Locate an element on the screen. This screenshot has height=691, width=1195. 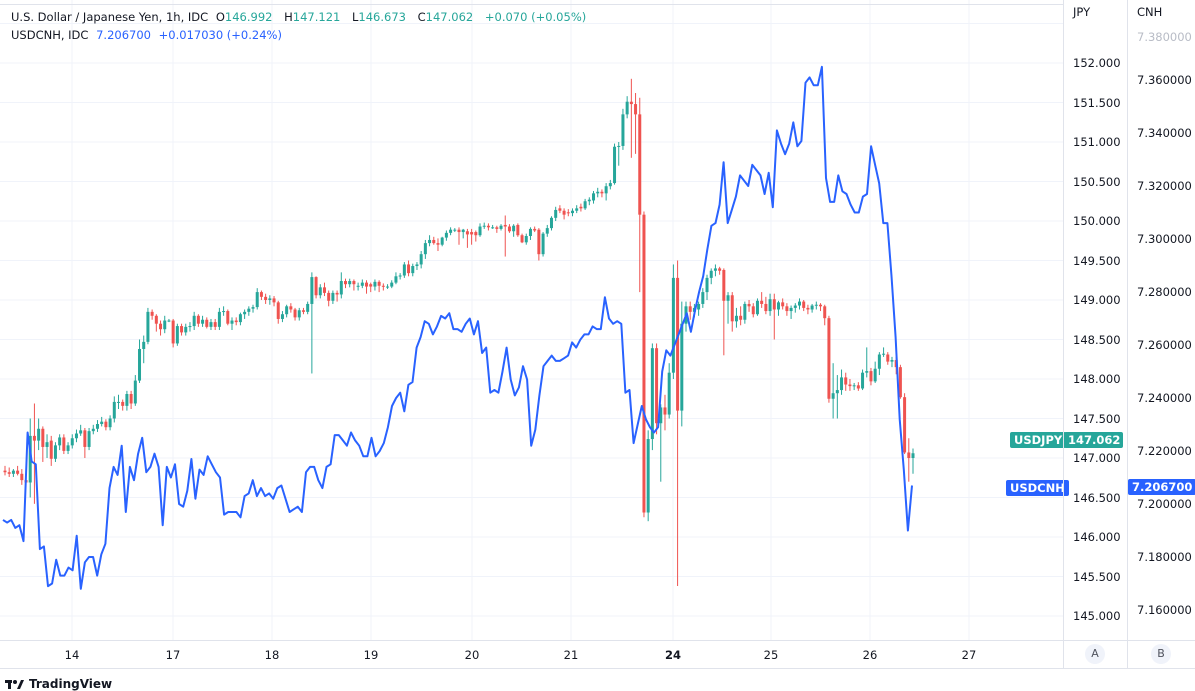
tradingview-logo-icon is located at coordinates (14, 684).